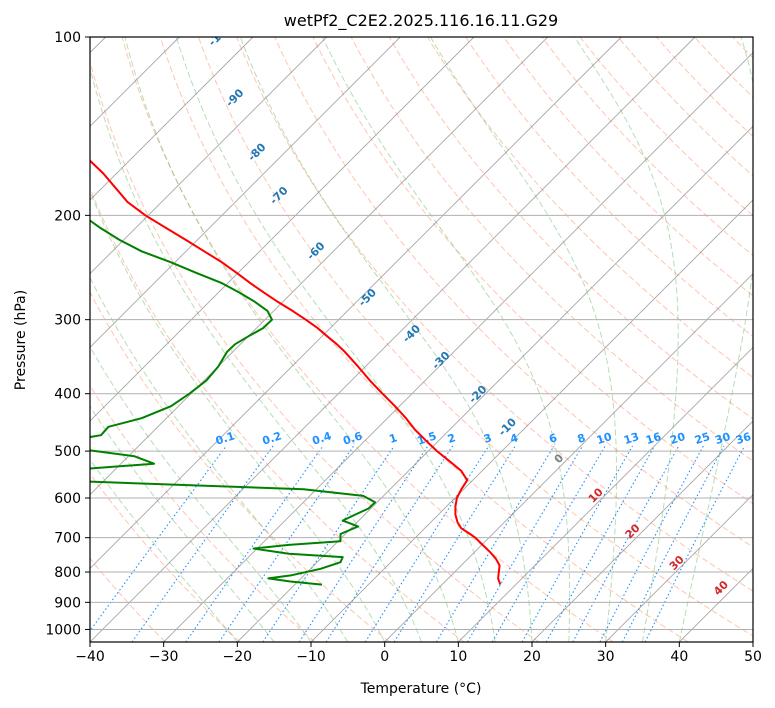 This screenshot has height=708, width=775. What do you see at coordinates (67, 499) in the screenshot?
I see `y-tick-label: 600` at bounding box center [67, 499].